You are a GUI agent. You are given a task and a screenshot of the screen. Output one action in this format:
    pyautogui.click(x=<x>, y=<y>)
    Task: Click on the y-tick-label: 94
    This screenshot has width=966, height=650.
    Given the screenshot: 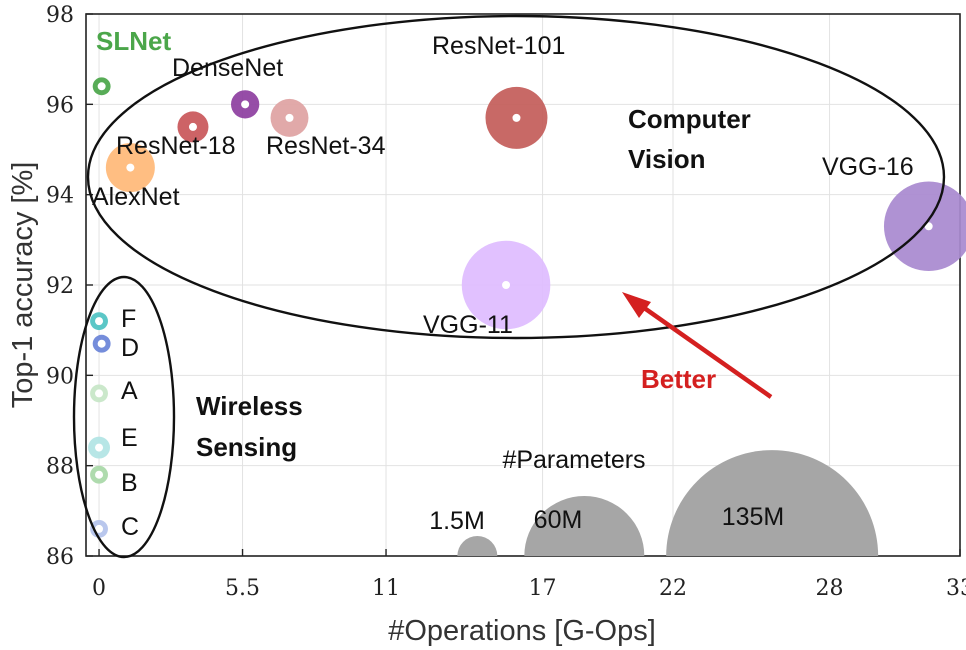 What is the action you would take?
    pyautogui.click(x=60, y=196)
    